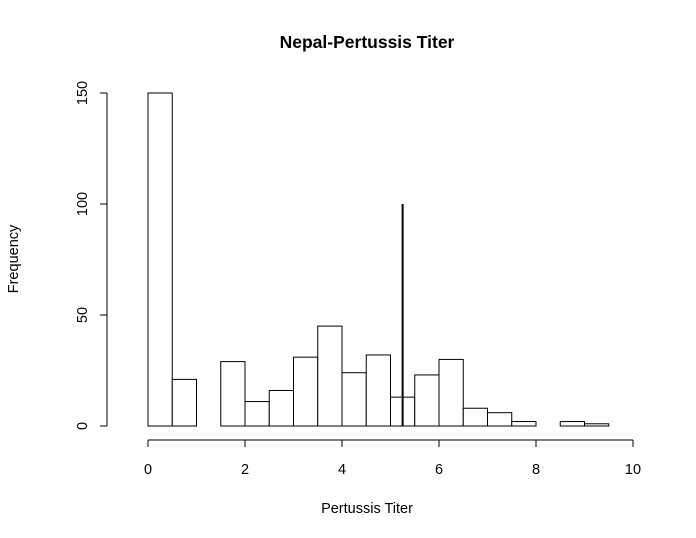  Describe the element at coordinates (367, 509) in the screenshot. I see `x-axis-label: Pertussis Titer` at that location.